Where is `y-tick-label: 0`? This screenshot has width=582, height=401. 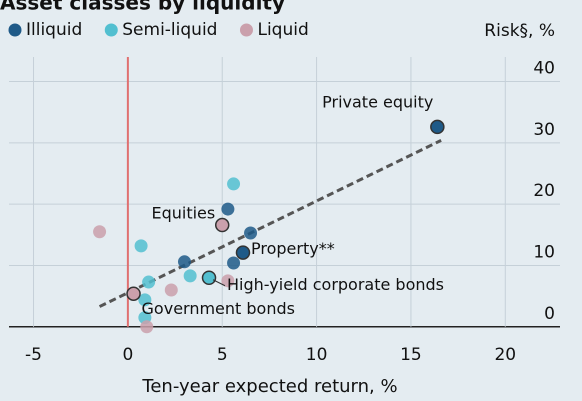 y-tick-label: 0 is located at coordinates (549, 314).